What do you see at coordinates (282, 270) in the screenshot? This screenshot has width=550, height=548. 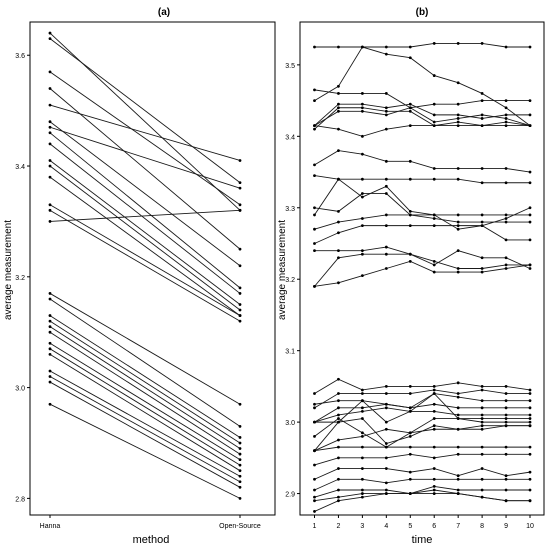 I see `panel-b-y-axis-label: average measurement` at bounding box center [282, 270].